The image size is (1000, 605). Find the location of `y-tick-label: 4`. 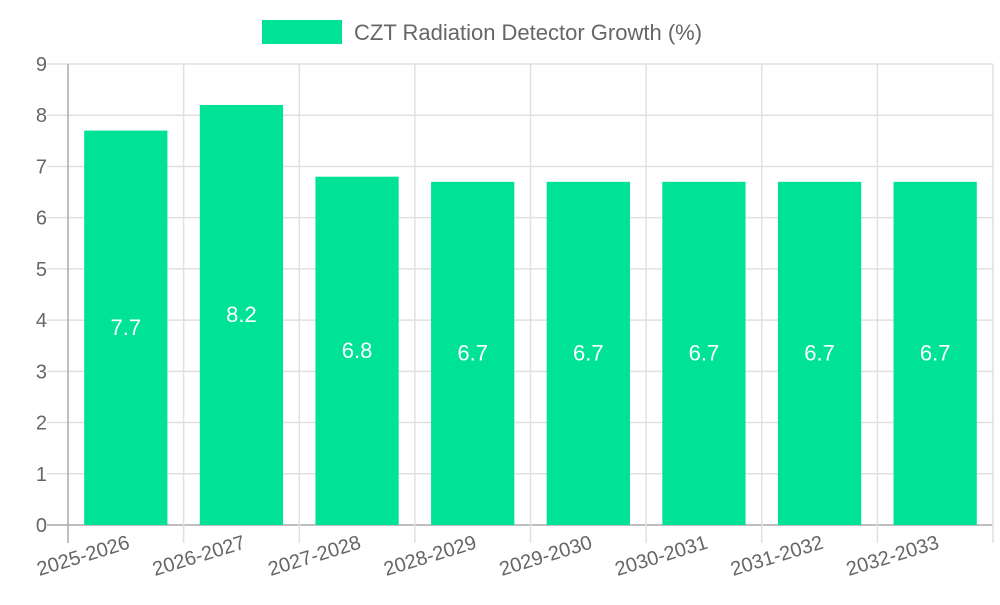

y-tick-label: 4 is located at coordinates (41, 321).